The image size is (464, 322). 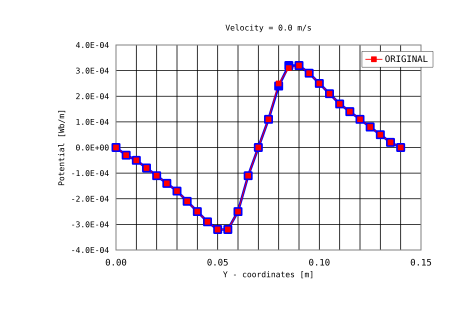 I want to click on legend-label: ORIGINAL, so click(x=406, y=58).